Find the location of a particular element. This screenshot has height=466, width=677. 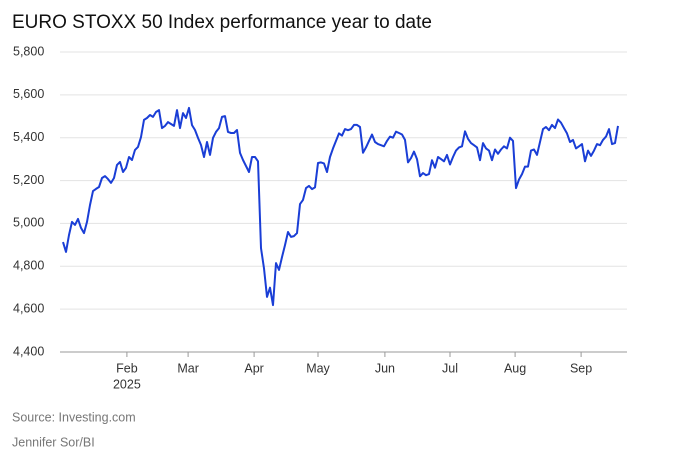

y-tick-label: 5,400 is located at coordinates (28, 137).